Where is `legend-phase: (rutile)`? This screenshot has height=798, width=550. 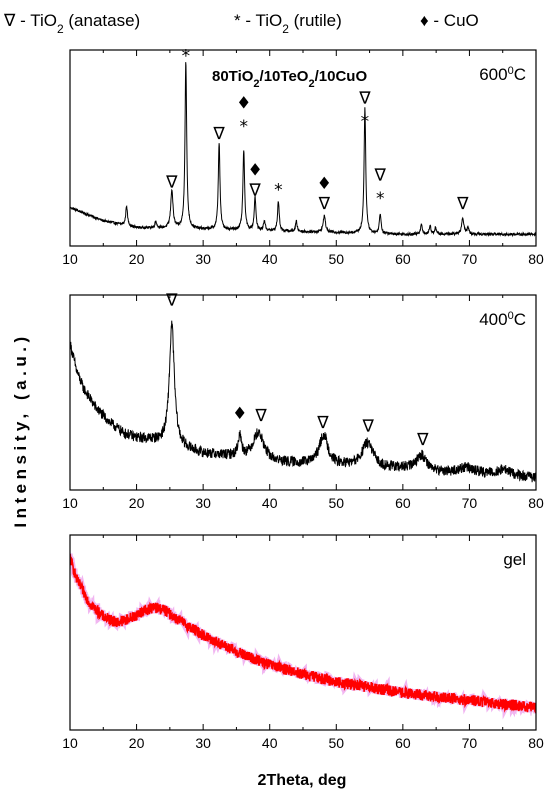 legend-phase: (rutile) is located at coordinates (318, 20).